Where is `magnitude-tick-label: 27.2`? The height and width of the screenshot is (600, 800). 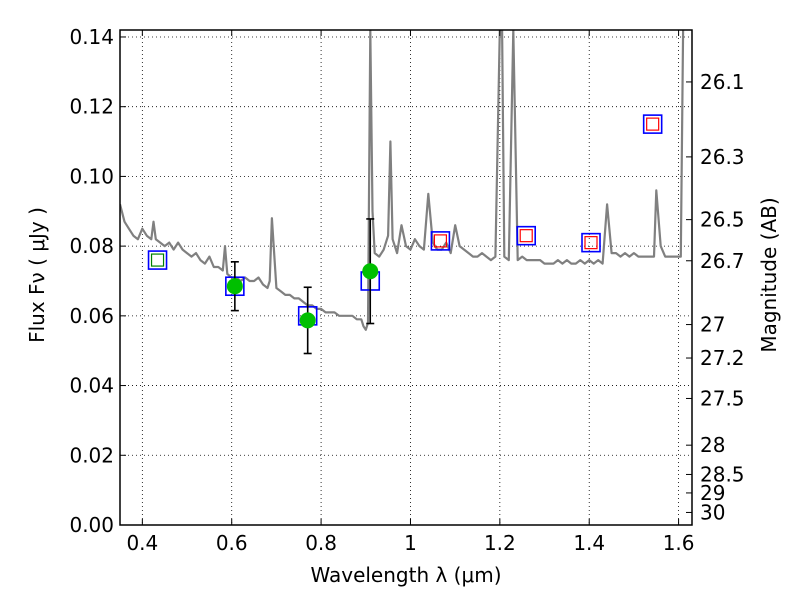 magnitude-tick-label: 27.2 is located at coordinates (722, 358).